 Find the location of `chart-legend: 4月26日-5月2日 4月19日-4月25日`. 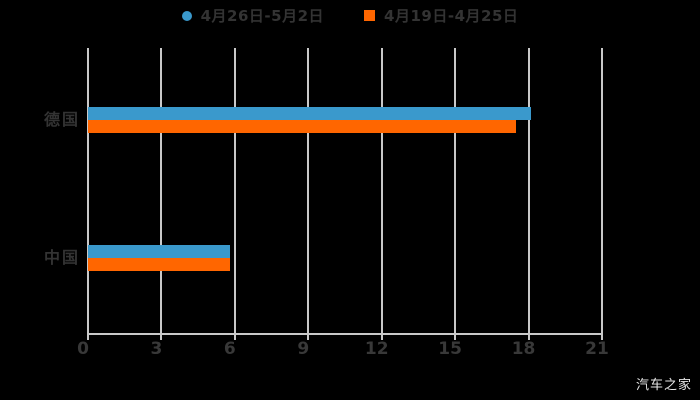

chart-legend: 4月26日-5月2日 4月19日-4月25日 is located at coordinates (350, 15).